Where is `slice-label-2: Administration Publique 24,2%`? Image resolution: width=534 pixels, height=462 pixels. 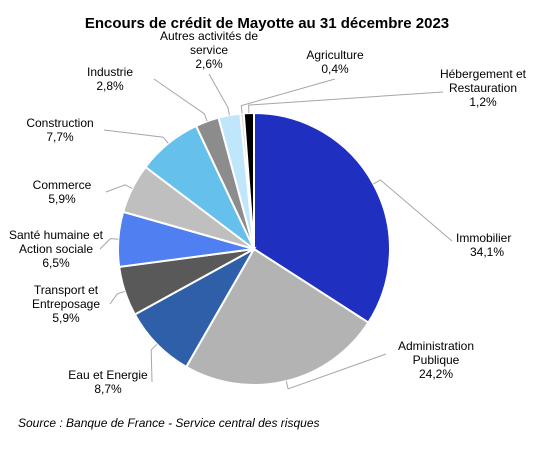 slice-label-2: Administration Publique 24,2% is located at coordinates (436, 360).